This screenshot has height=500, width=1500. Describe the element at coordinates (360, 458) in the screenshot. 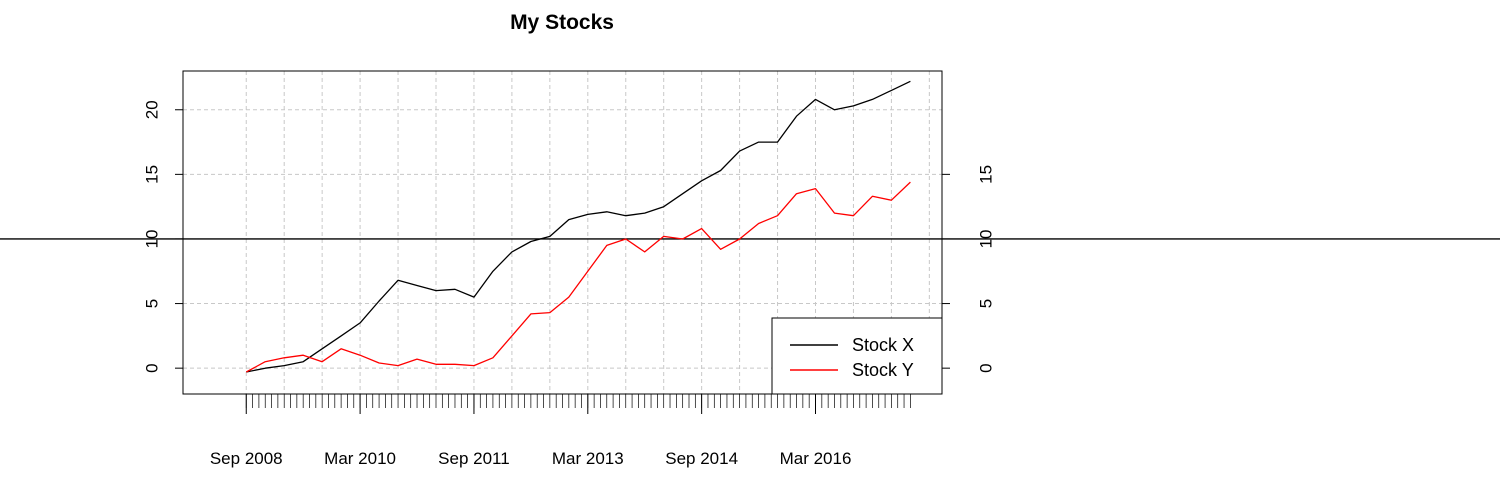

I see `x-tick-label: Mar 2010` at that location.